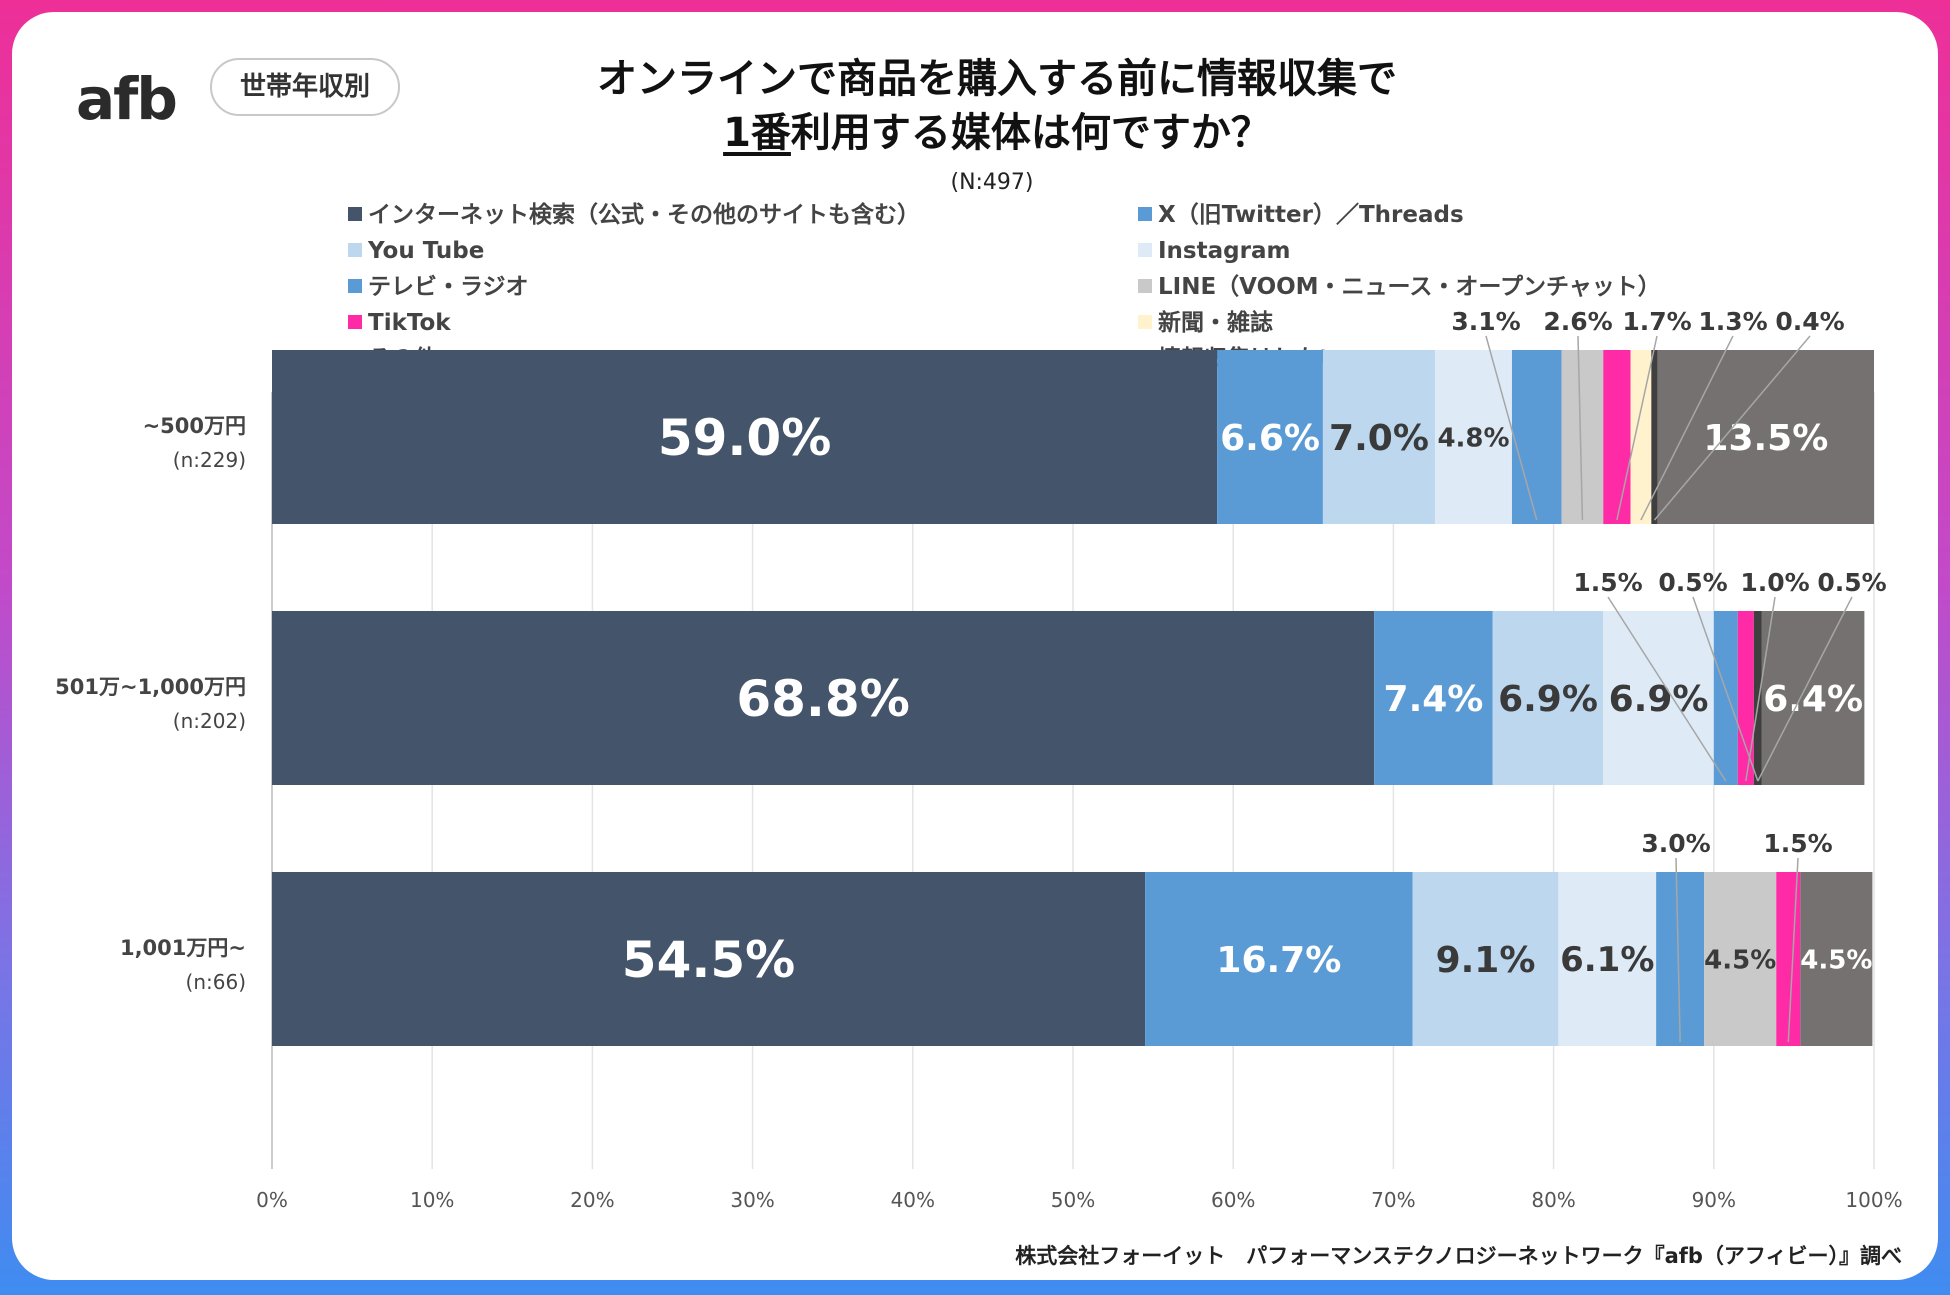  I want to click on data-label: 68.8%, so click(822, 699).